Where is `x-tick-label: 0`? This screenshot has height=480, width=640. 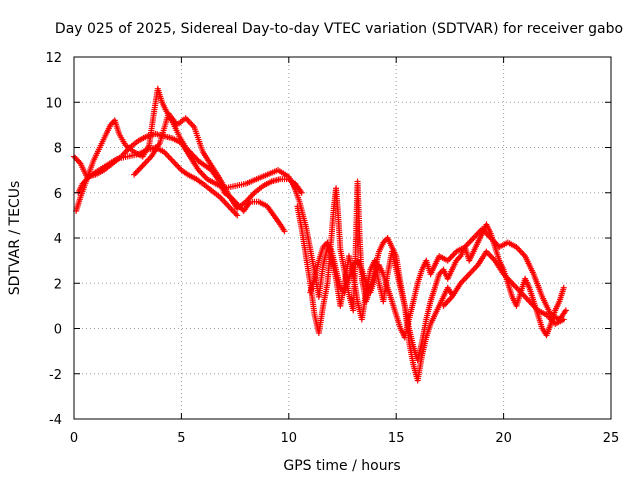
x-tick-label: 0 is located at coordinates (74, 438).